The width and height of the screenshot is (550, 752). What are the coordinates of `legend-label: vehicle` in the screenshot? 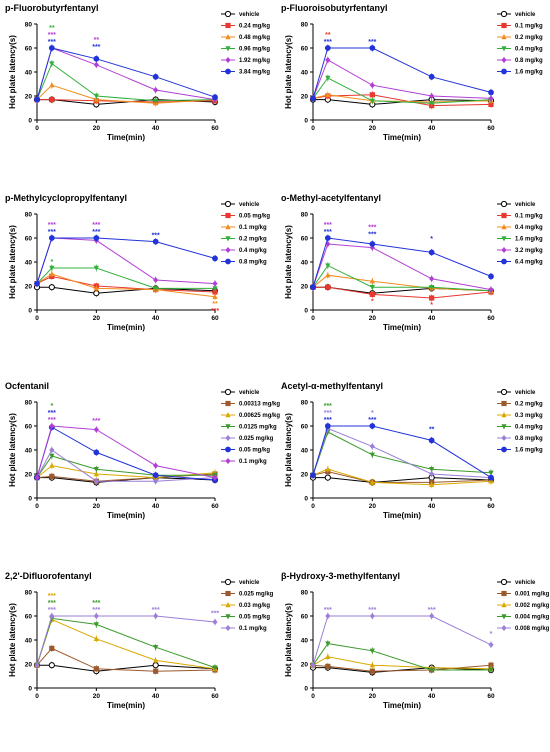 It's located at (525, 15).